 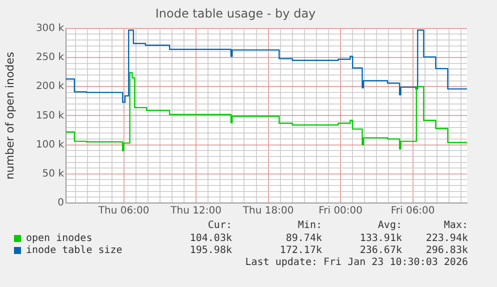 I want to click on text: Max:, so click(x=456, y=225).